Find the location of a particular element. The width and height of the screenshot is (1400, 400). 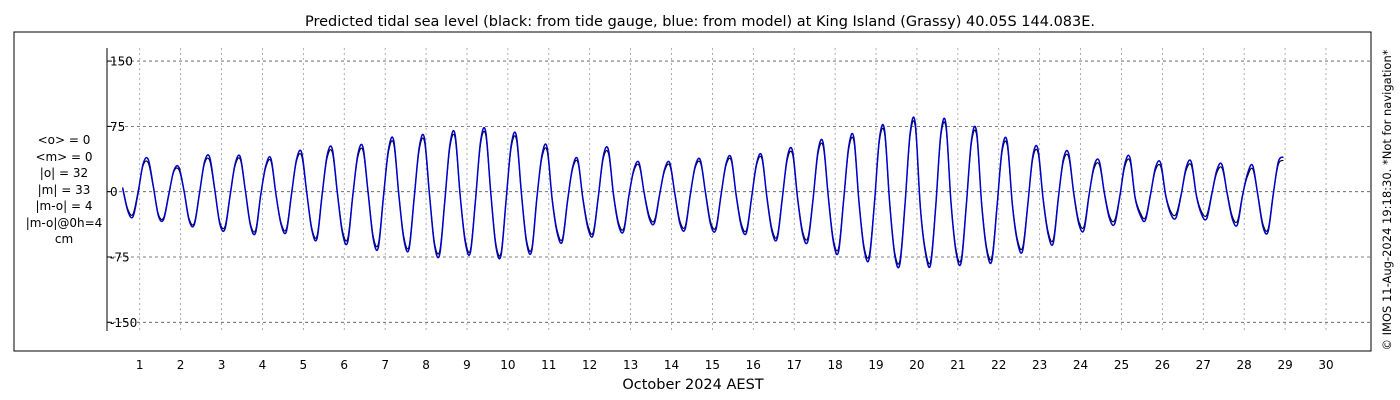

x-tick-label: 7 is located at coordinates (385, 365).